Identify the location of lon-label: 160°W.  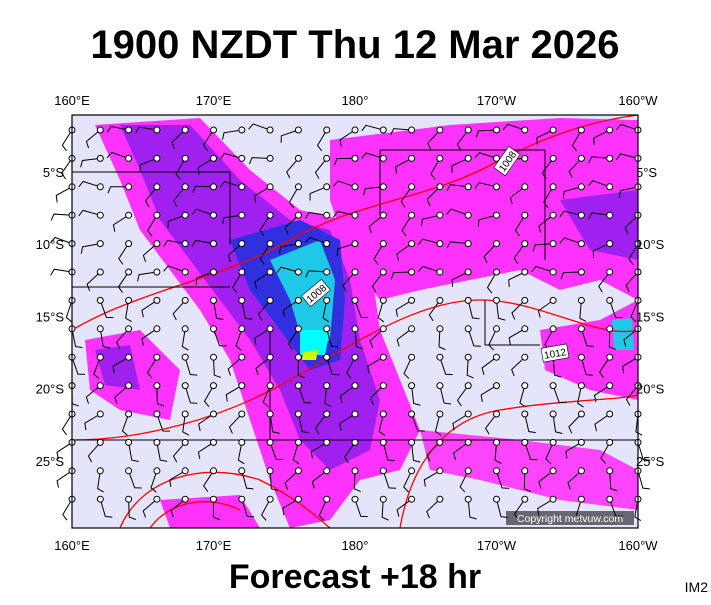
(638, 100).